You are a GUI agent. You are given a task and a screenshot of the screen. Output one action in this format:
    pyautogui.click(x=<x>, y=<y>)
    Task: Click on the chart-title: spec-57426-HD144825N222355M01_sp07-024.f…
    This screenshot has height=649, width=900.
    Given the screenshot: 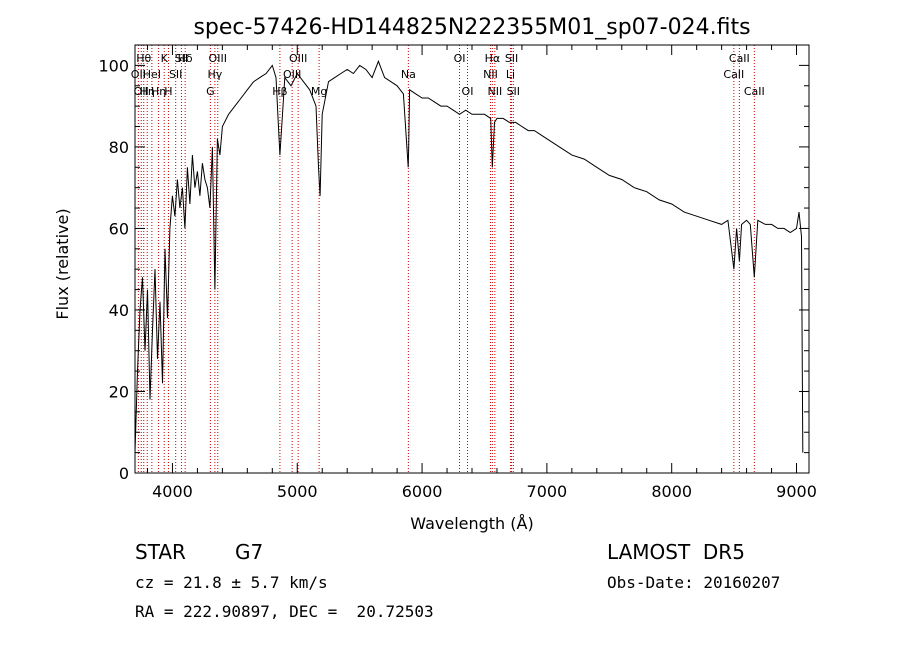 What is the action you would take?
    pyautogui.click(x=471, y=27)
    